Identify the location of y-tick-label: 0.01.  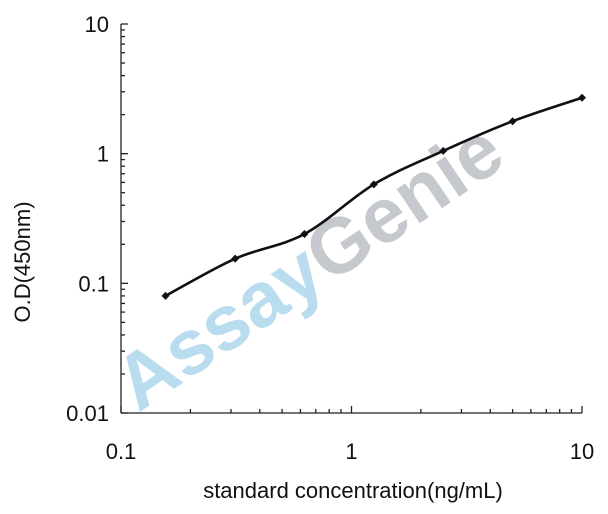
(87, 413).